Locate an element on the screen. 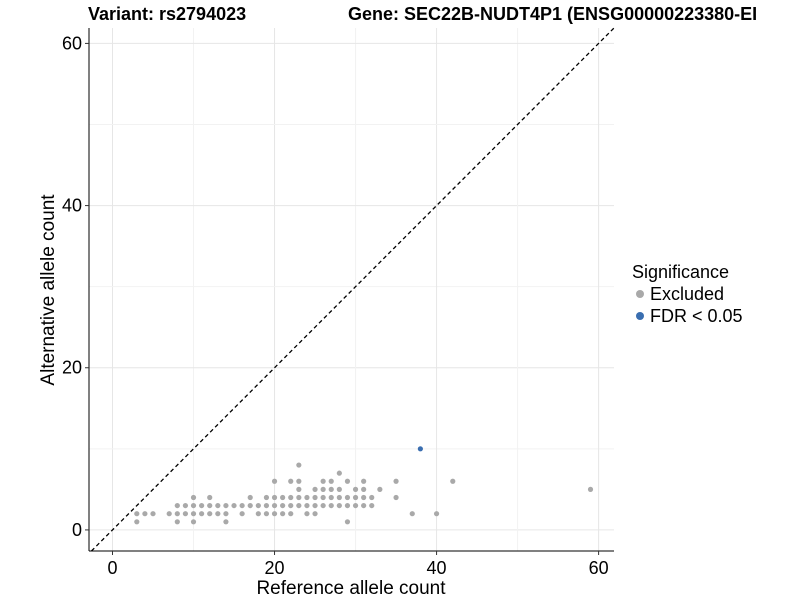 This screenshot has width=800, height=600. legend: Significance Excluded FDR < 0.05 is located at coordinates (687, 294).